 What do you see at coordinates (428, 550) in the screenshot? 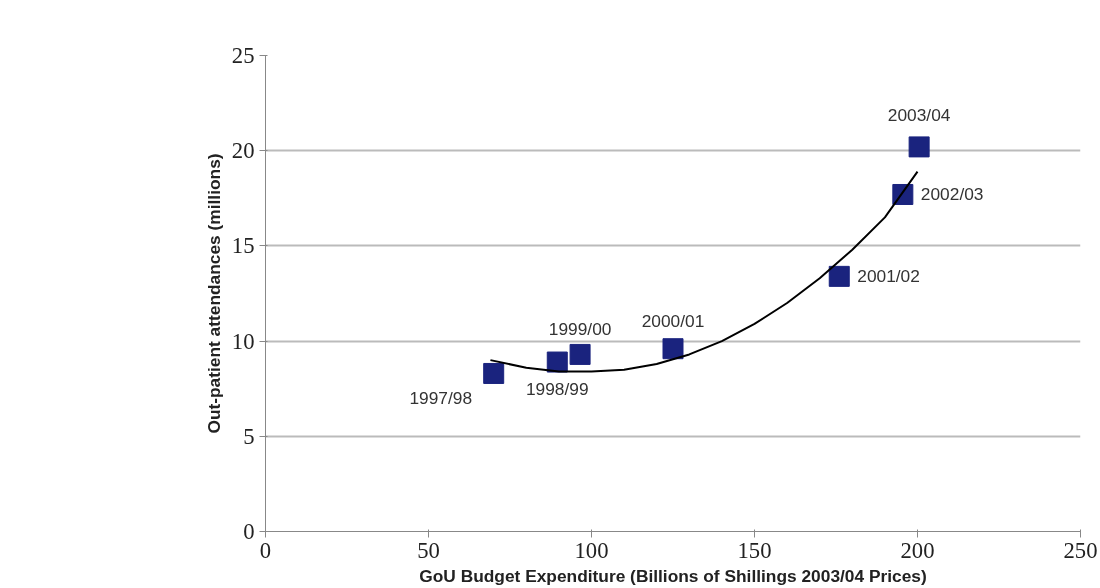
I see `x-tick-label: 50` at bounding box center [428, 550].